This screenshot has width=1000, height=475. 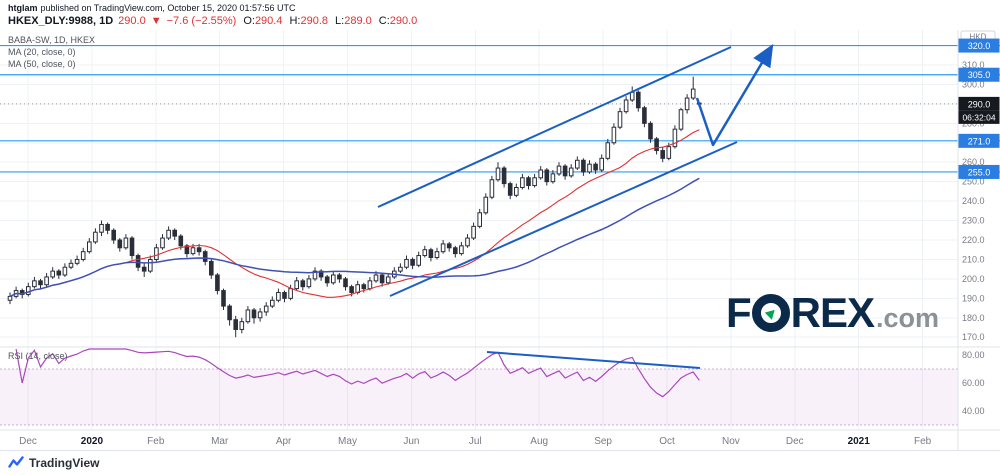 What do you see at coordinates (973, 221) in the screenshot?
I see `price-tick-label: 230.0` at bounding box center [973, 221].